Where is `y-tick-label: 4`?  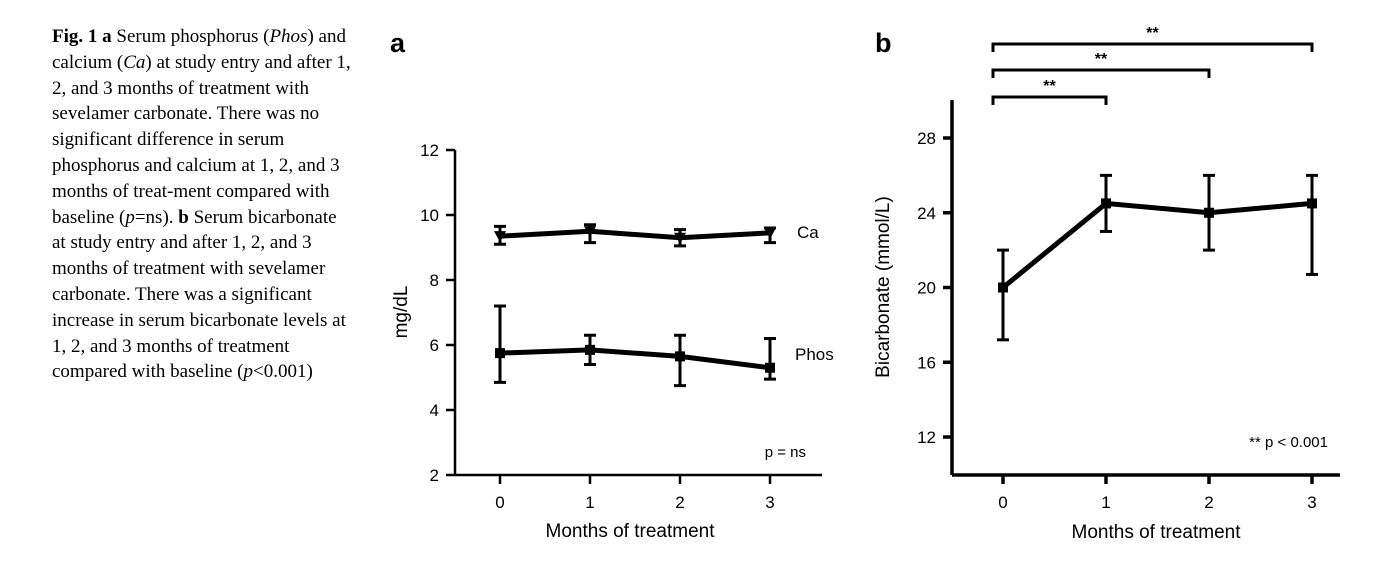
y-tick-label: 4 is located at coordinates (434, 410).